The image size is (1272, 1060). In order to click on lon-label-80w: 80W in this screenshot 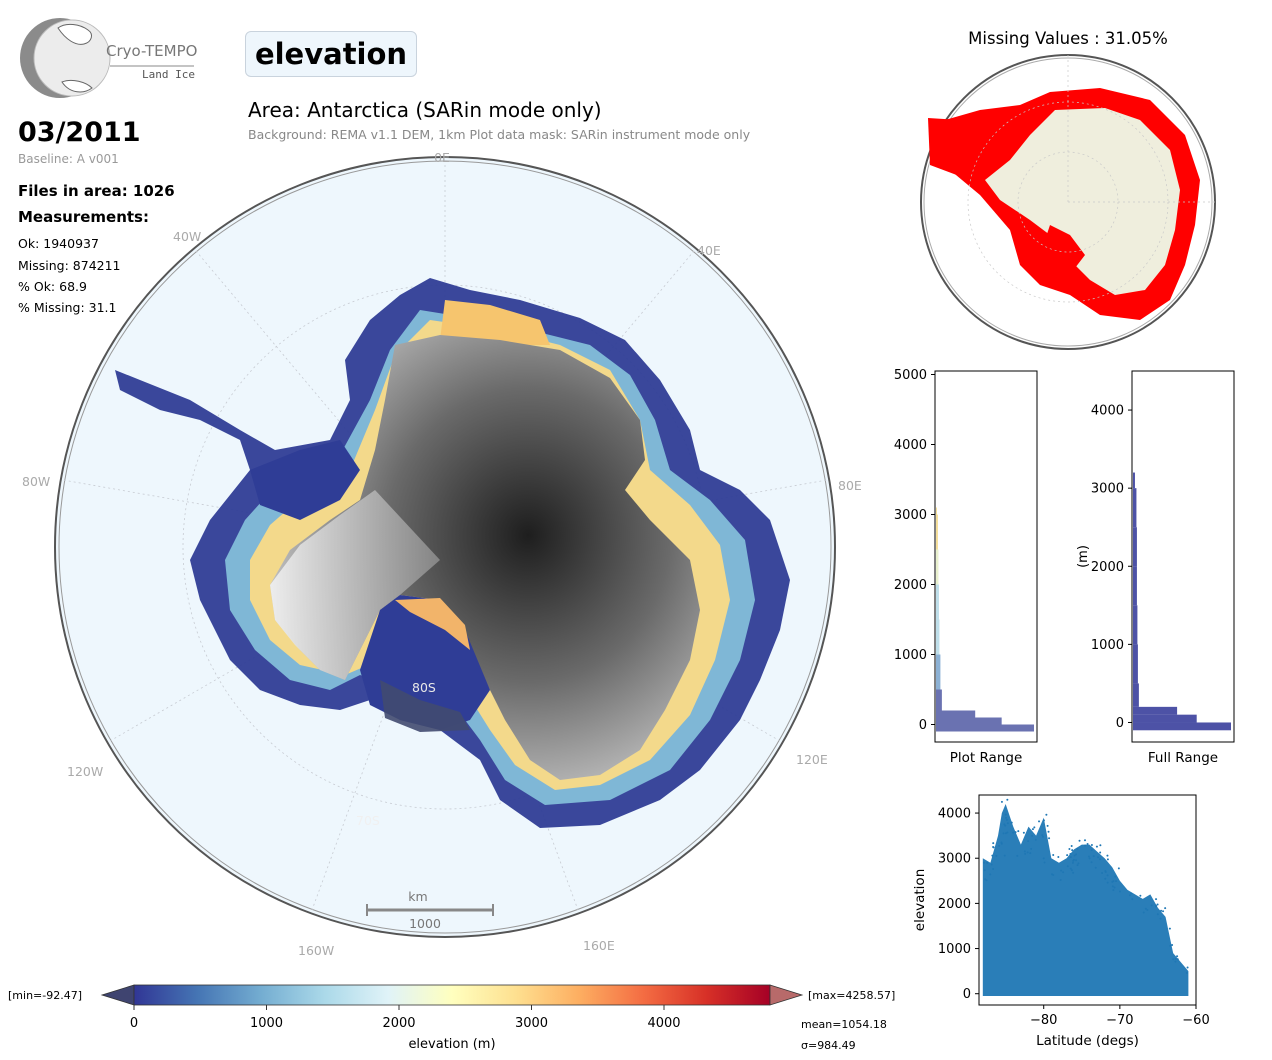, I will do `click(36, 481)`.